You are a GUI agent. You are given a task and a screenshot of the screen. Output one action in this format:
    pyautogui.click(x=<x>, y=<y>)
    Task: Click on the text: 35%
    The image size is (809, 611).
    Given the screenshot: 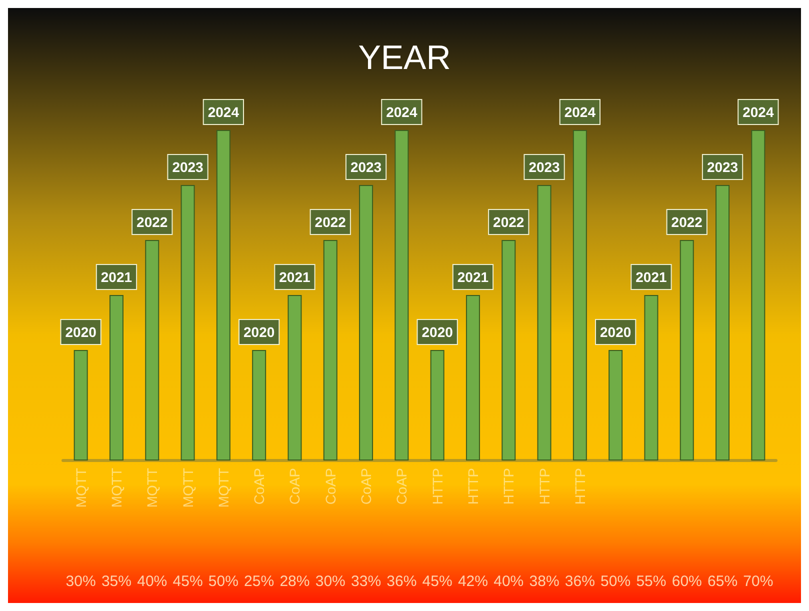 What is the action you would take?
    pyautogui.click(x=116, y=581)
    